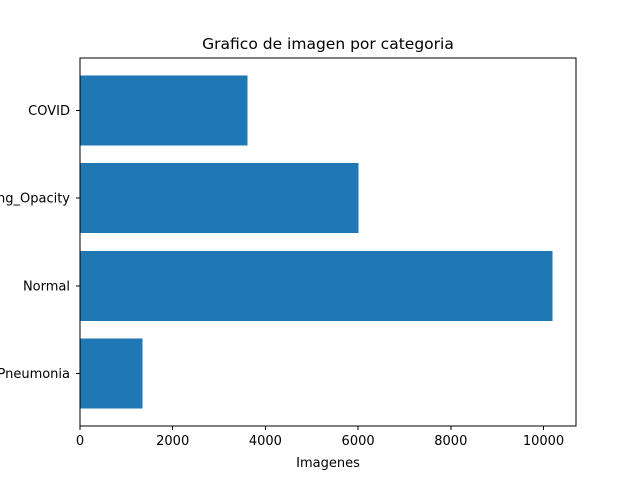  Describe the element at coordinates (320, 437) in the screenshot. I see `x-axis-ticks: 0 2000 4000 6000 8000 10000` at that location.